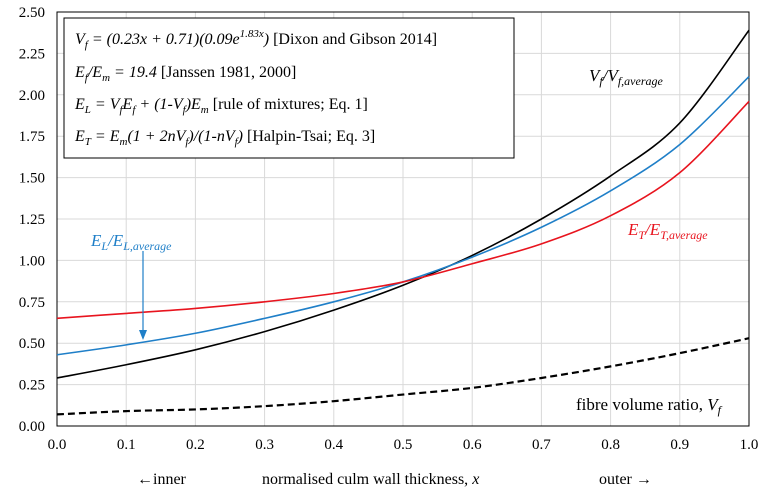  I want to click on x-axis-ticks: 0.0 0.1 0.2 0.3 0.4 0.5 0.6 0.7 0.8 0.9 1.0, so click(403, 445).